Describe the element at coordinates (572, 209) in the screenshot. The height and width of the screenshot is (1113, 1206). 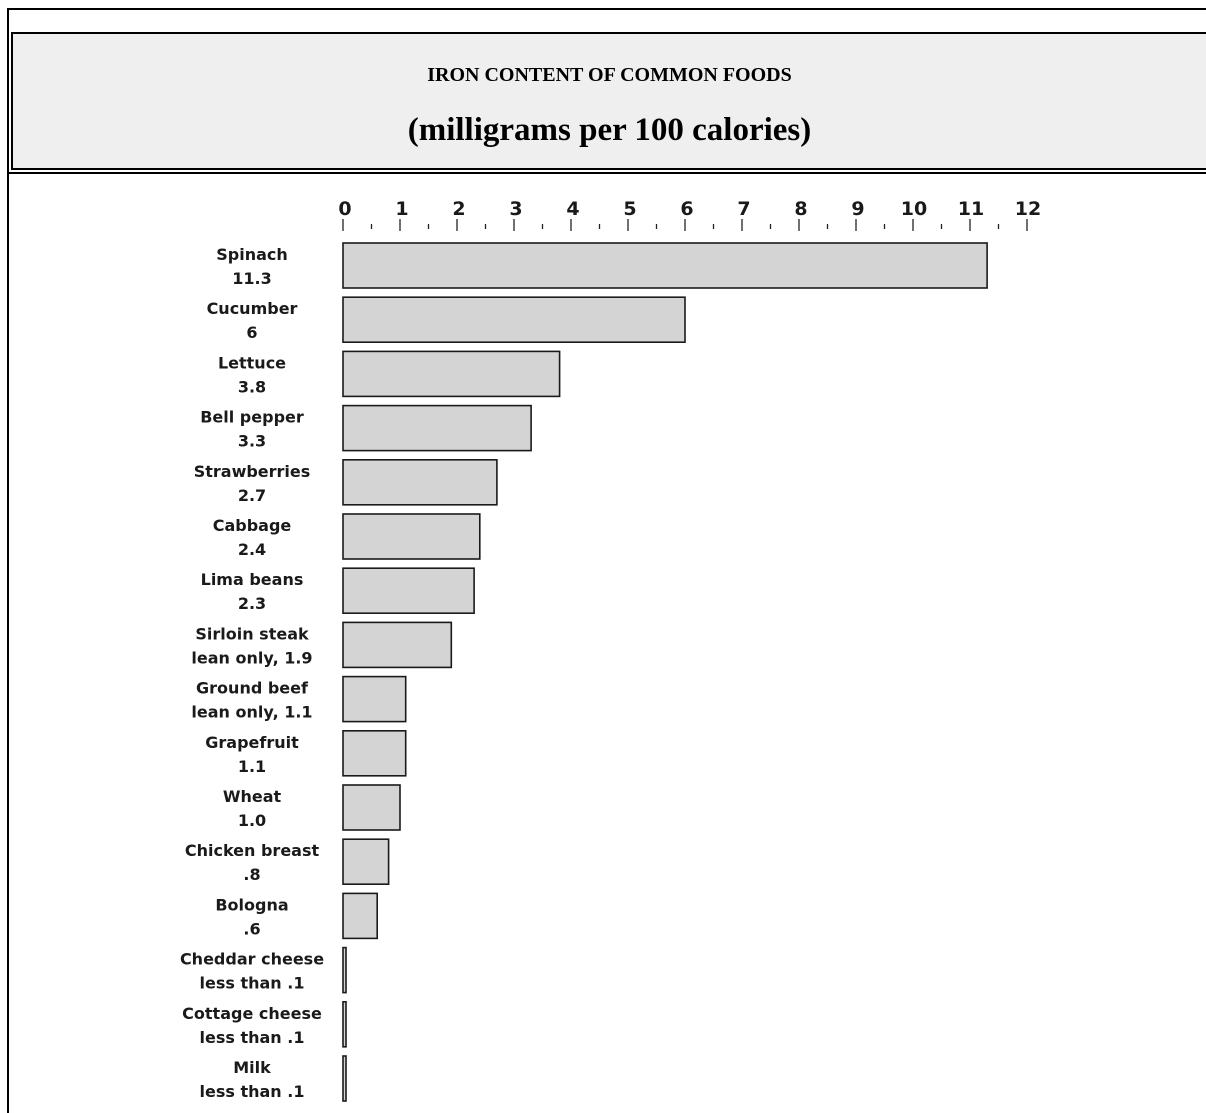
I see `tick-label: 4` at that location.